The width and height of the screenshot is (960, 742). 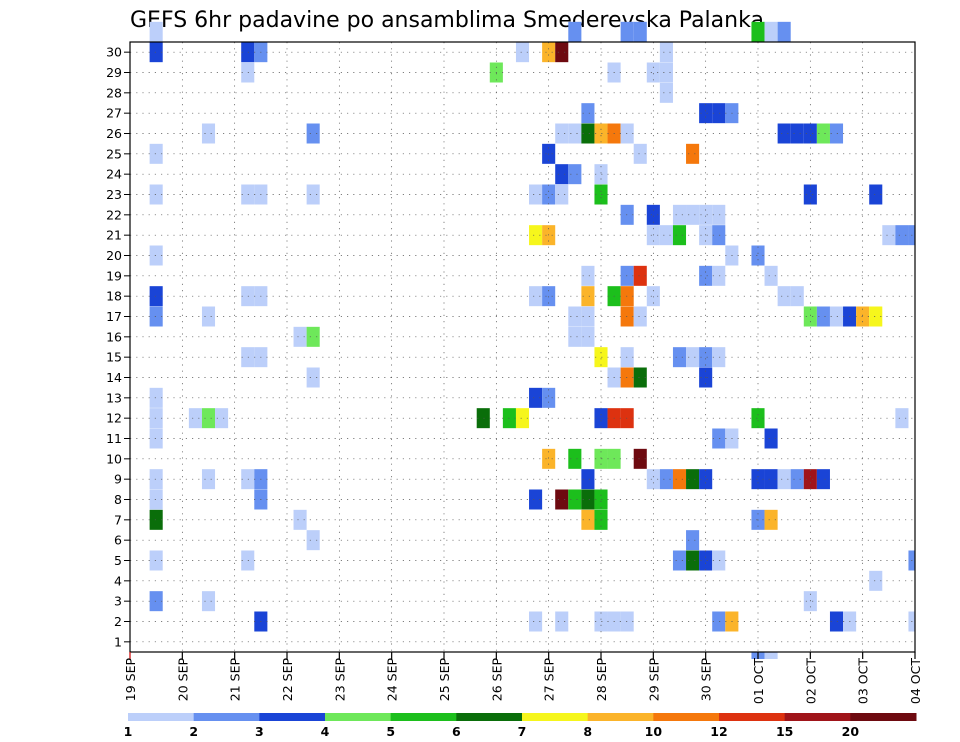 What do you see at coordinates (118, 621) in the screenshot?
I see `y-tick-label: 2` at bounding box center [118, 621].